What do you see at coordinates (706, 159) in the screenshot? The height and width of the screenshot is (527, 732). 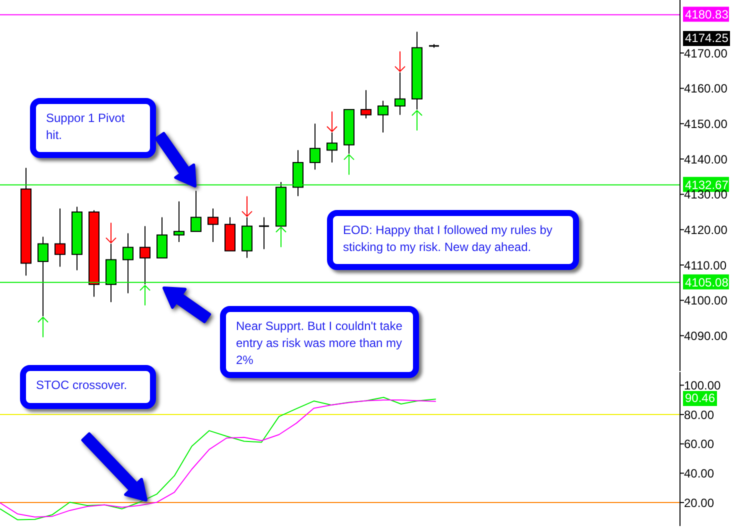 I see `y-tick-label: 4140.00` at bounding box center [706, 159].